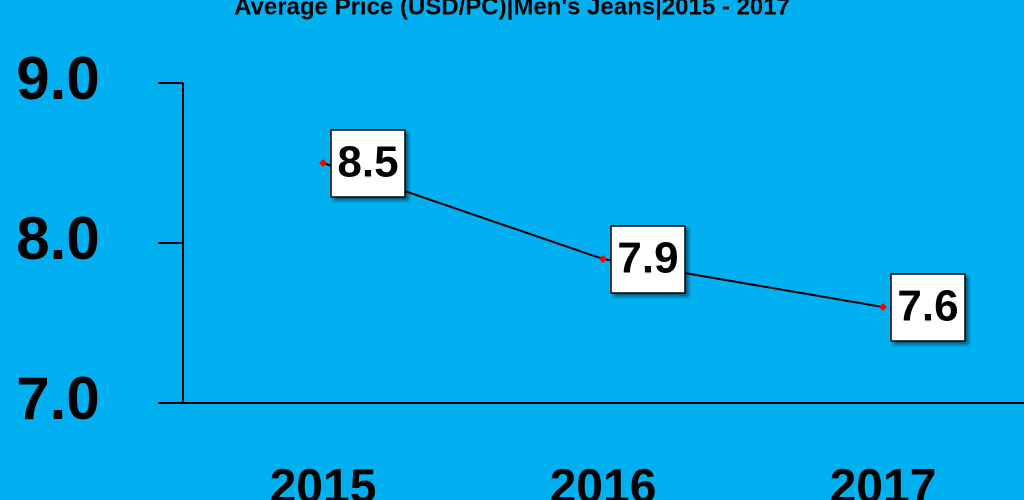 Image resolution: width=1024 pixels, height=500 pixels. I want to click on y-tick-label: 9.0, so click(57, 78).